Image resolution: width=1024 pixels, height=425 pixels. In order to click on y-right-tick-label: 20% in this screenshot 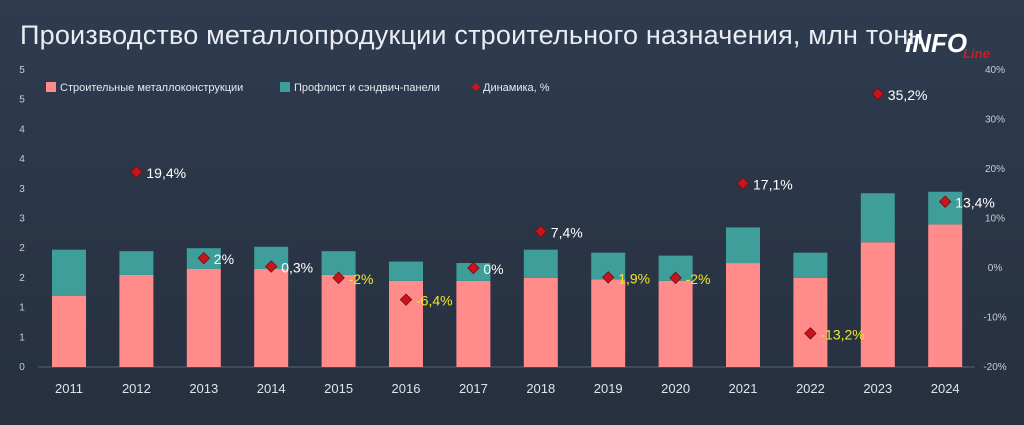, I will do `click(995, 169)`.